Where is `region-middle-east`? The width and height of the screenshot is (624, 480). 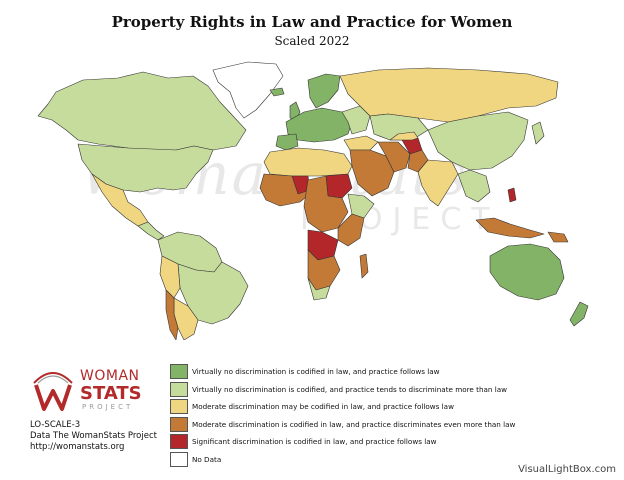
region-middle-east is located at coordinates (372, 173).